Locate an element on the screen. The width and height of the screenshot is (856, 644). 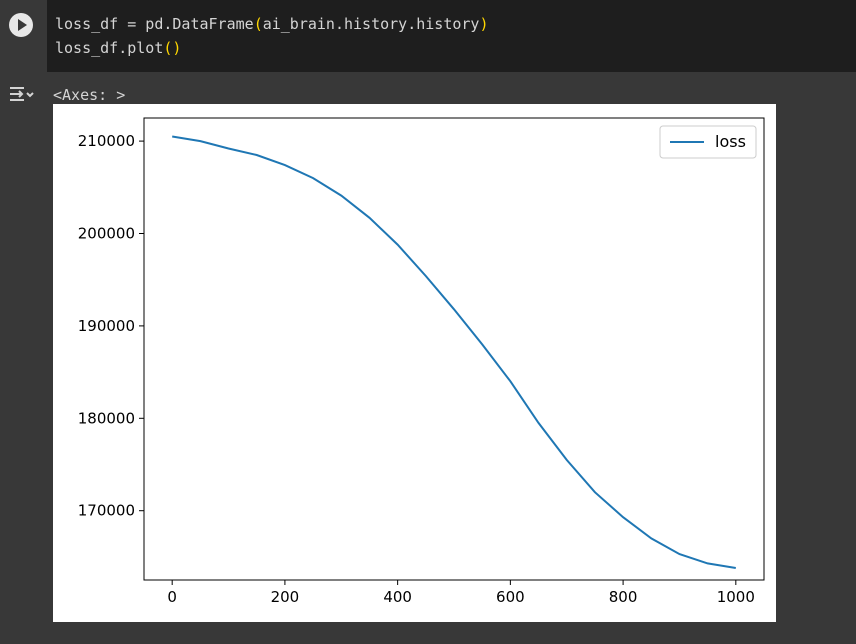
y-tick-label: 190000 is located at coordinates (106, 326).